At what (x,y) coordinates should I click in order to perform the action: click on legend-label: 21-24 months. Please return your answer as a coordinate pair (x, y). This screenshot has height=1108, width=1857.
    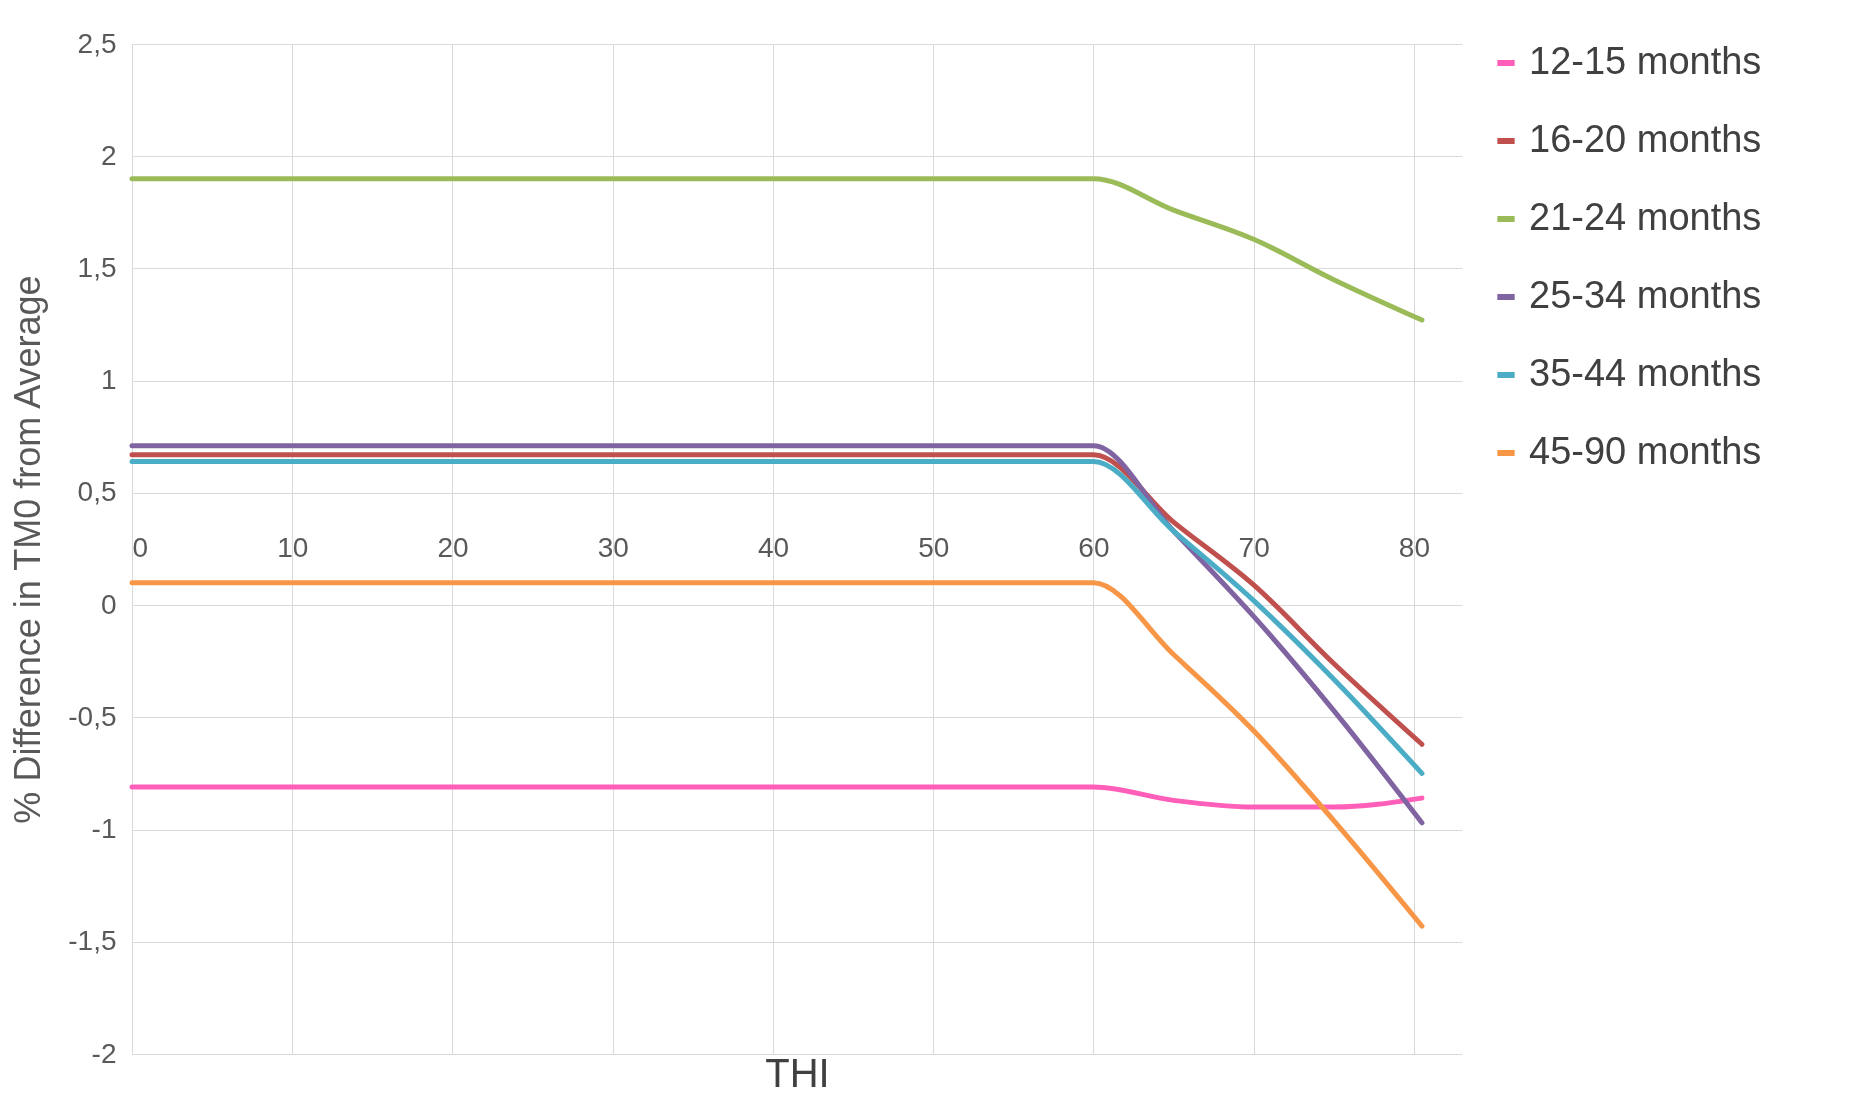
    Looking at the image, I should click on (1645, 217).